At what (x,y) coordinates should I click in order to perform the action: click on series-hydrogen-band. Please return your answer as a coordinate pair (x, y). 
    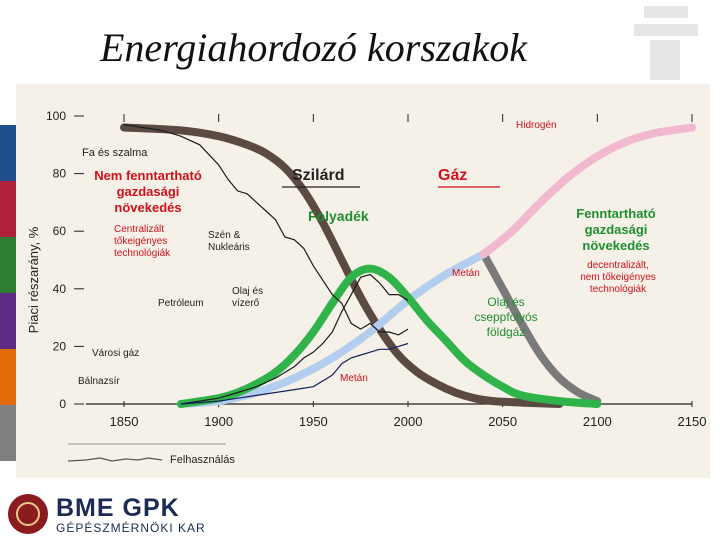
    Looking at the image, I should click on (587, 191).